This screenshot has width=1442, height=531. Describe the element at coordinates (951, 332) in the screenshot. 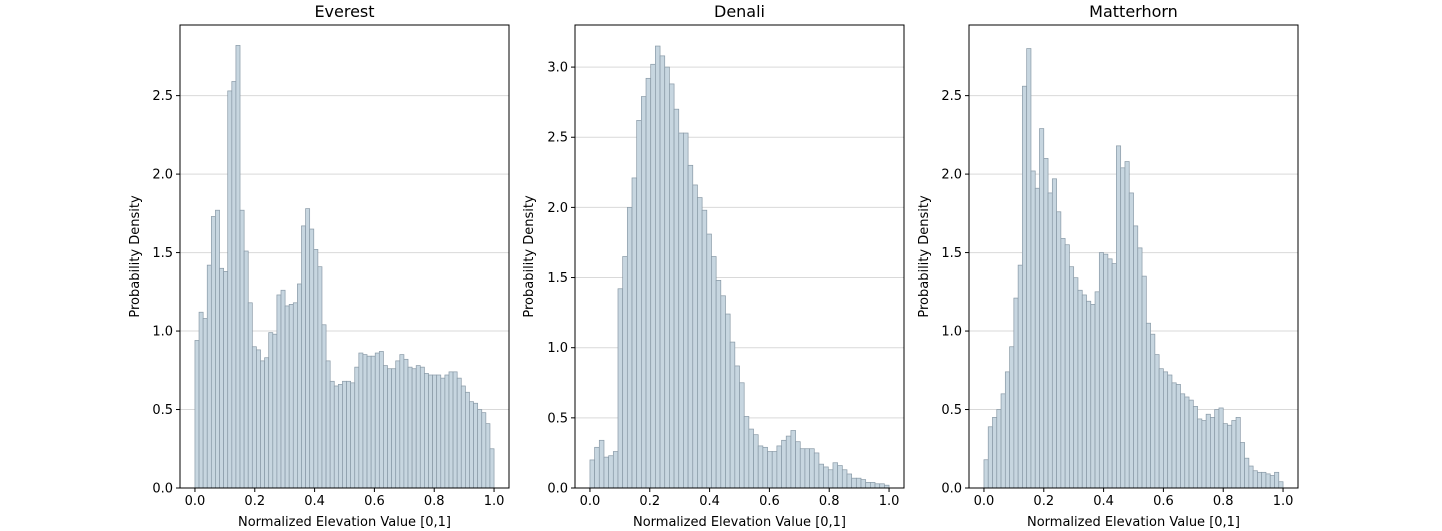

I see `y-tick-label: 1.0` at that location.